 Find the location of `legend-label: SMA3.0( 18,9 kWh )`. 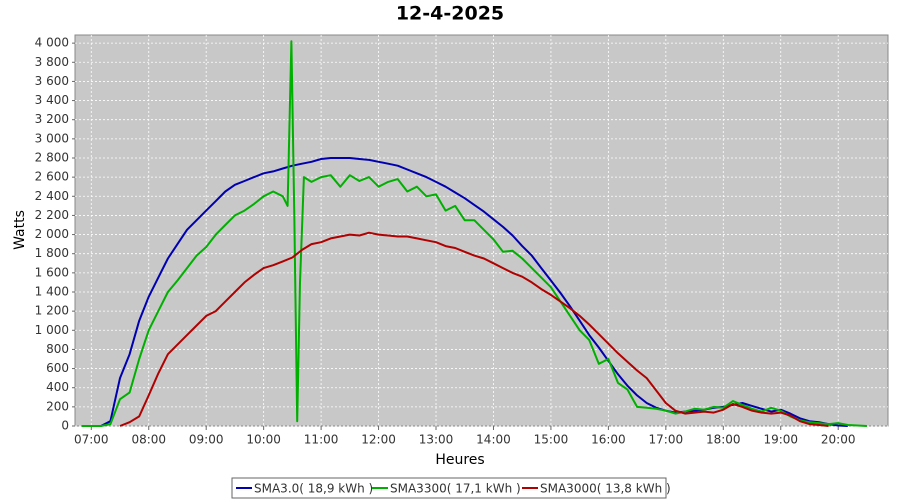

legend-label: SMA3.0( 18,9 kWh ) is located at coordinates (313, 489).